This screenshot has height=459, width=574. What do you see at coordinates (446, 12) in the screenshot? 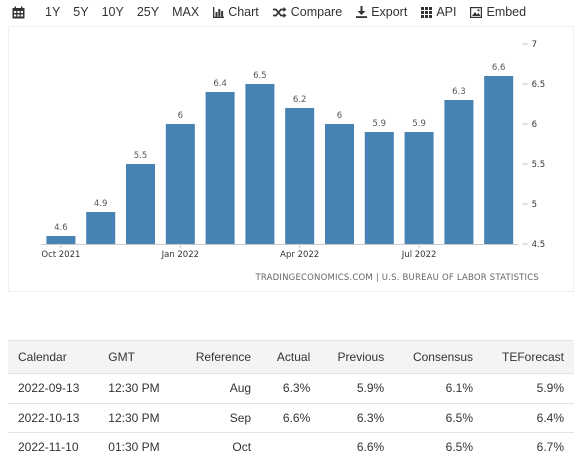
I see `api-label: API` at bounding box center [446, 12].